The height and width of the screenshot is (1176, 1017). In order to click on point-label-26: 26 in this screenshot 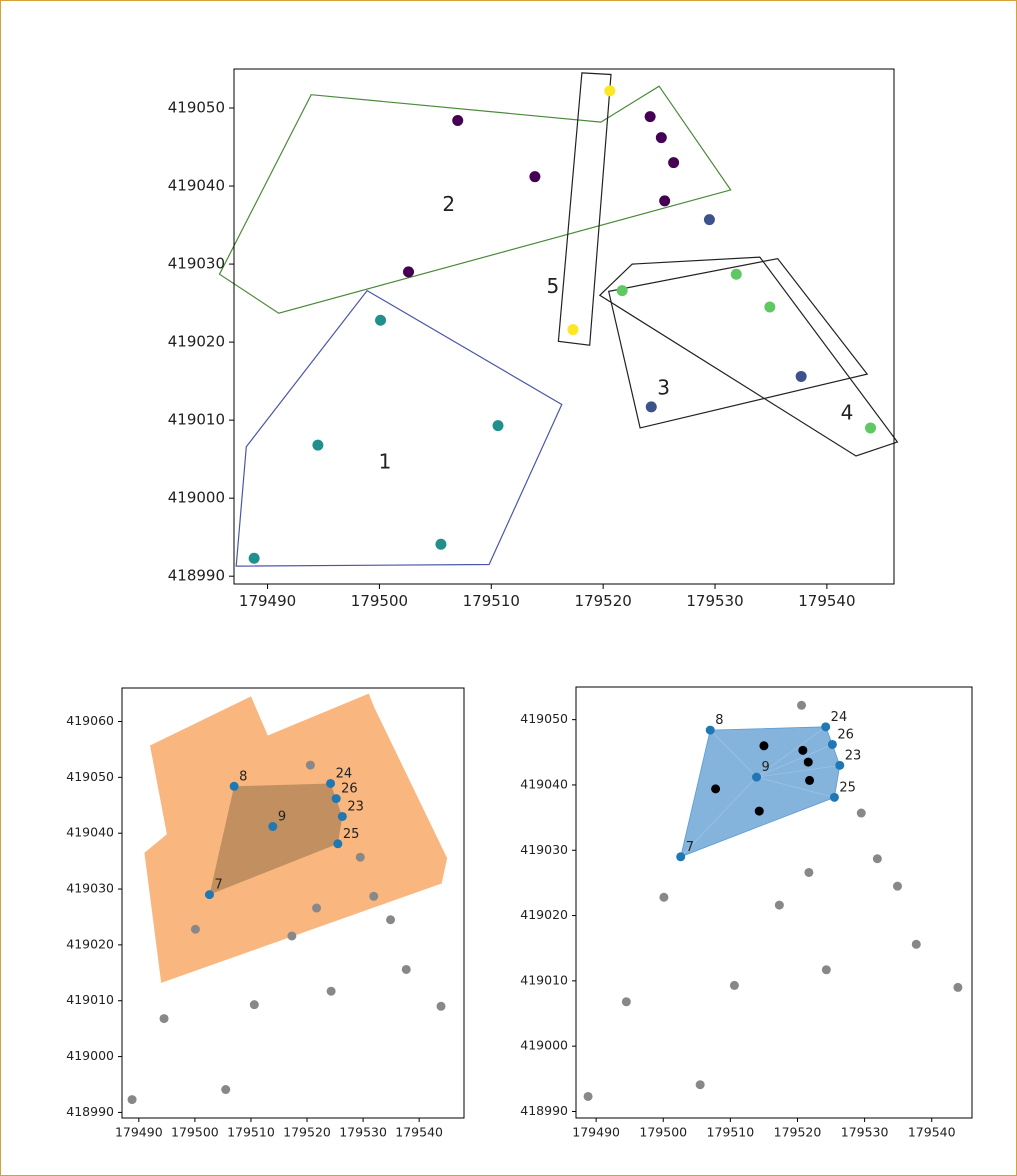, I will do `click(845, 734)`.